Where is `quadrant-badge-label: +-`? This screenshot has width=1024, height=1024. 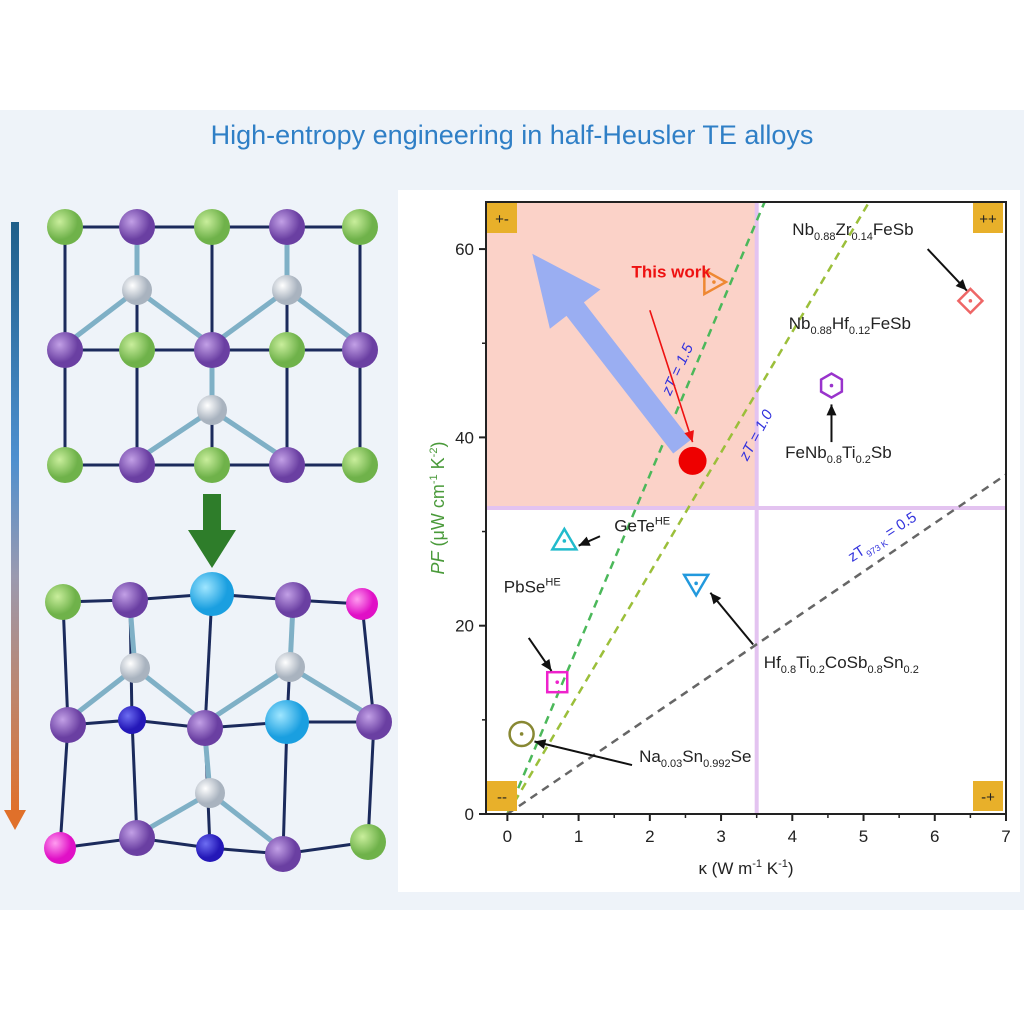
quadrant-badge-label: +- is located at coordinates (502, 219).